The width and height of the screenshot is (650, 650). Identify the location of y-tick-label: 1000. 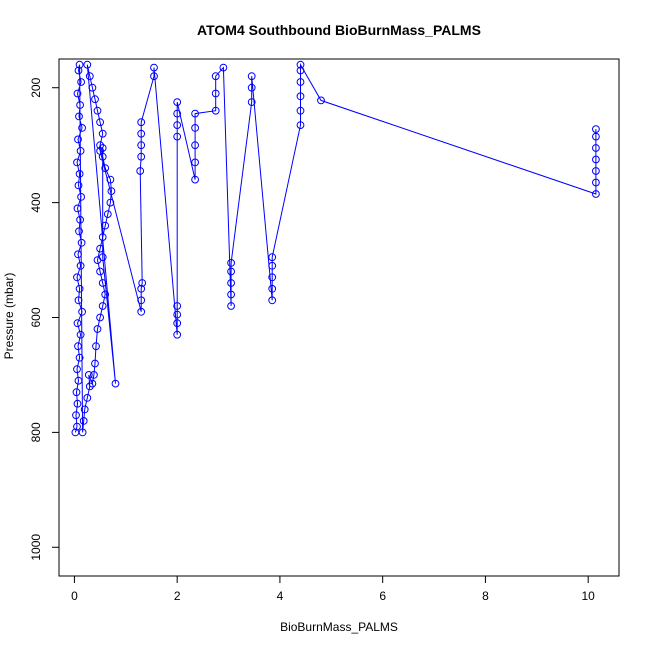
(36, 547).